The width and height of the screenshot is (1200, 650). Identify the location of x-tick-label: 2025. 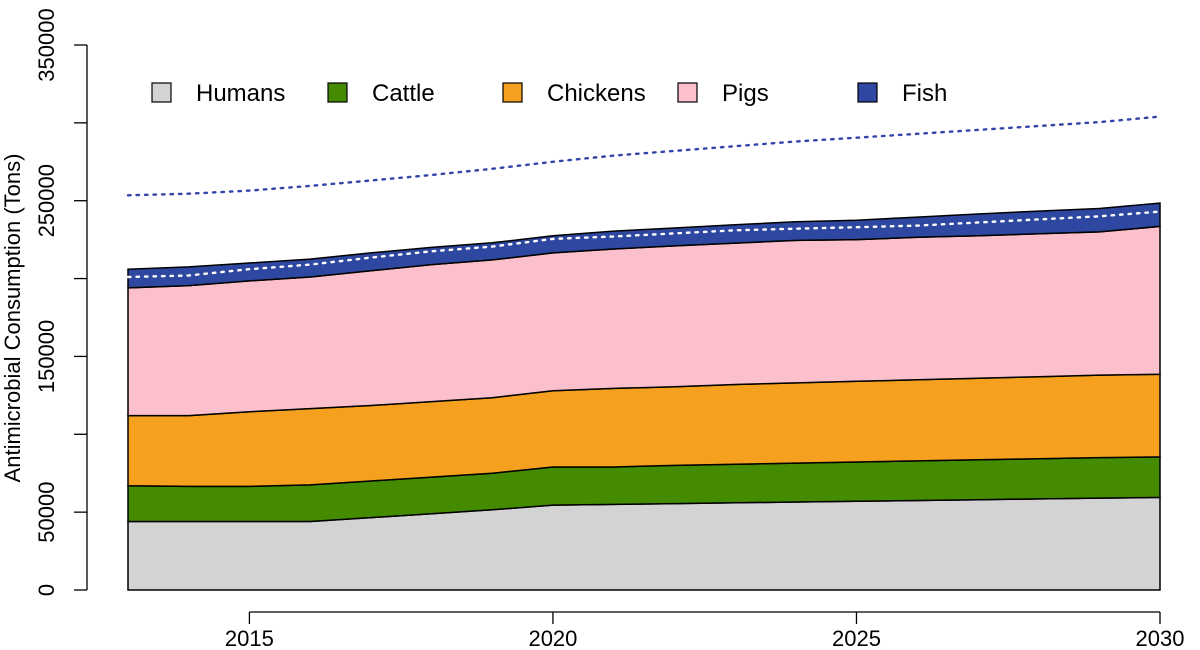
(856, 638).